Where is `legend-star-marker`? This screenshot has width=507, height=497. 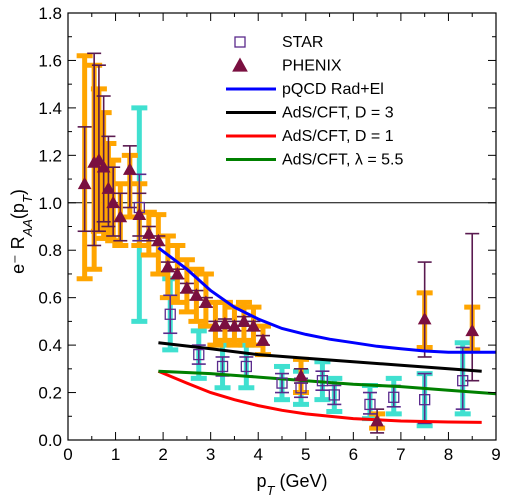
legend-star-marker is located at coordinates (240, 42).